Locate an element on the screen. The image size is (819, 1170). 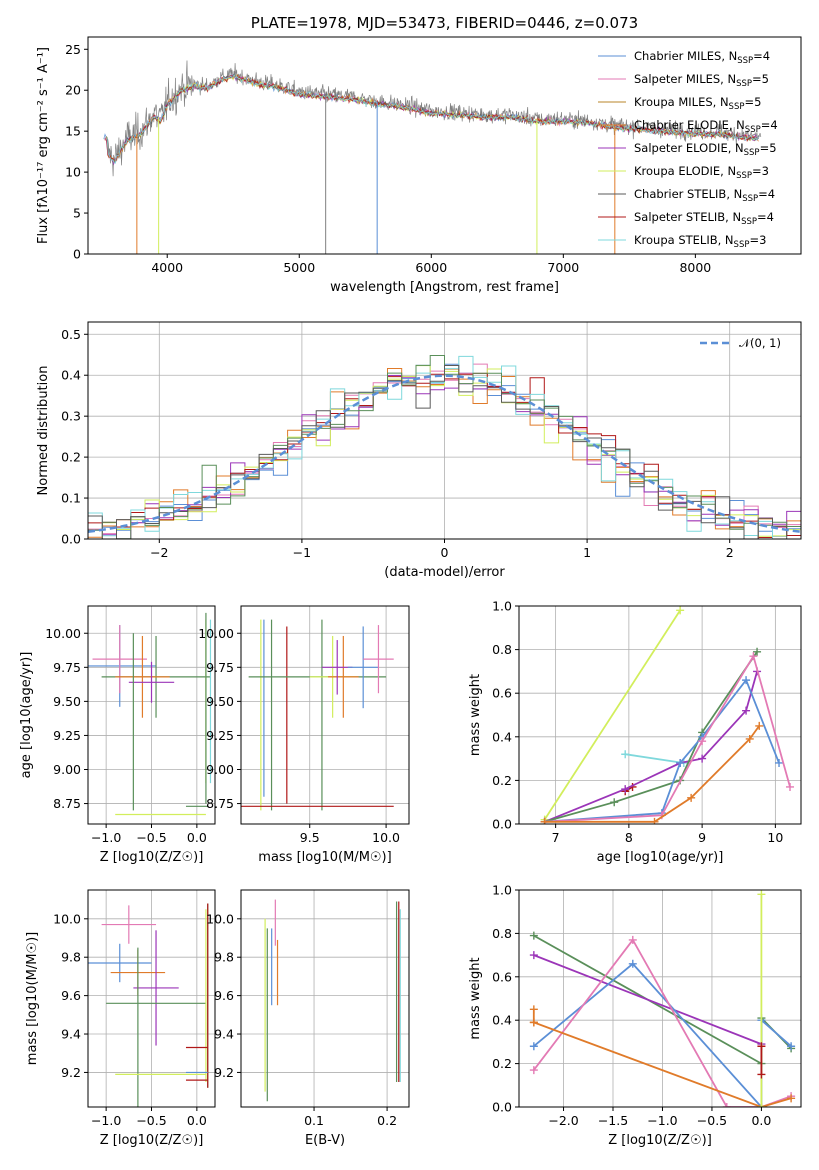
x-tick-label: 5000 is located at coordinates (299, 267).